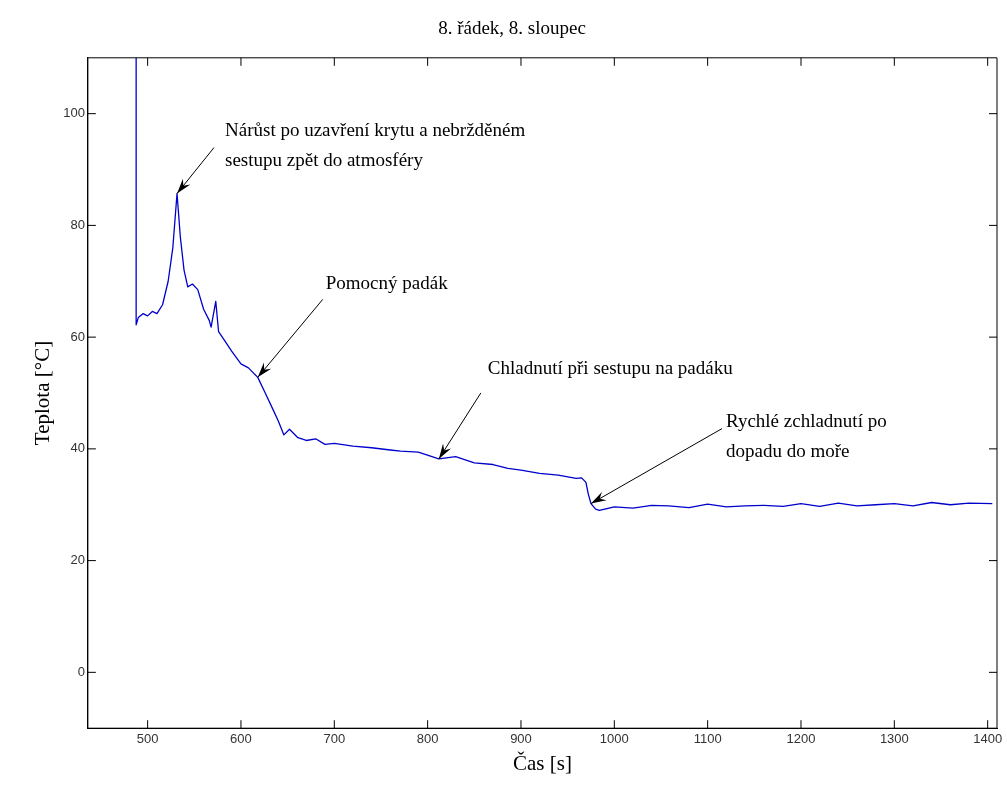  What do you see at coordinates (521, 738) in the screenshot?
I see `x-tick-label: 900` at bounding box center [521, 738].